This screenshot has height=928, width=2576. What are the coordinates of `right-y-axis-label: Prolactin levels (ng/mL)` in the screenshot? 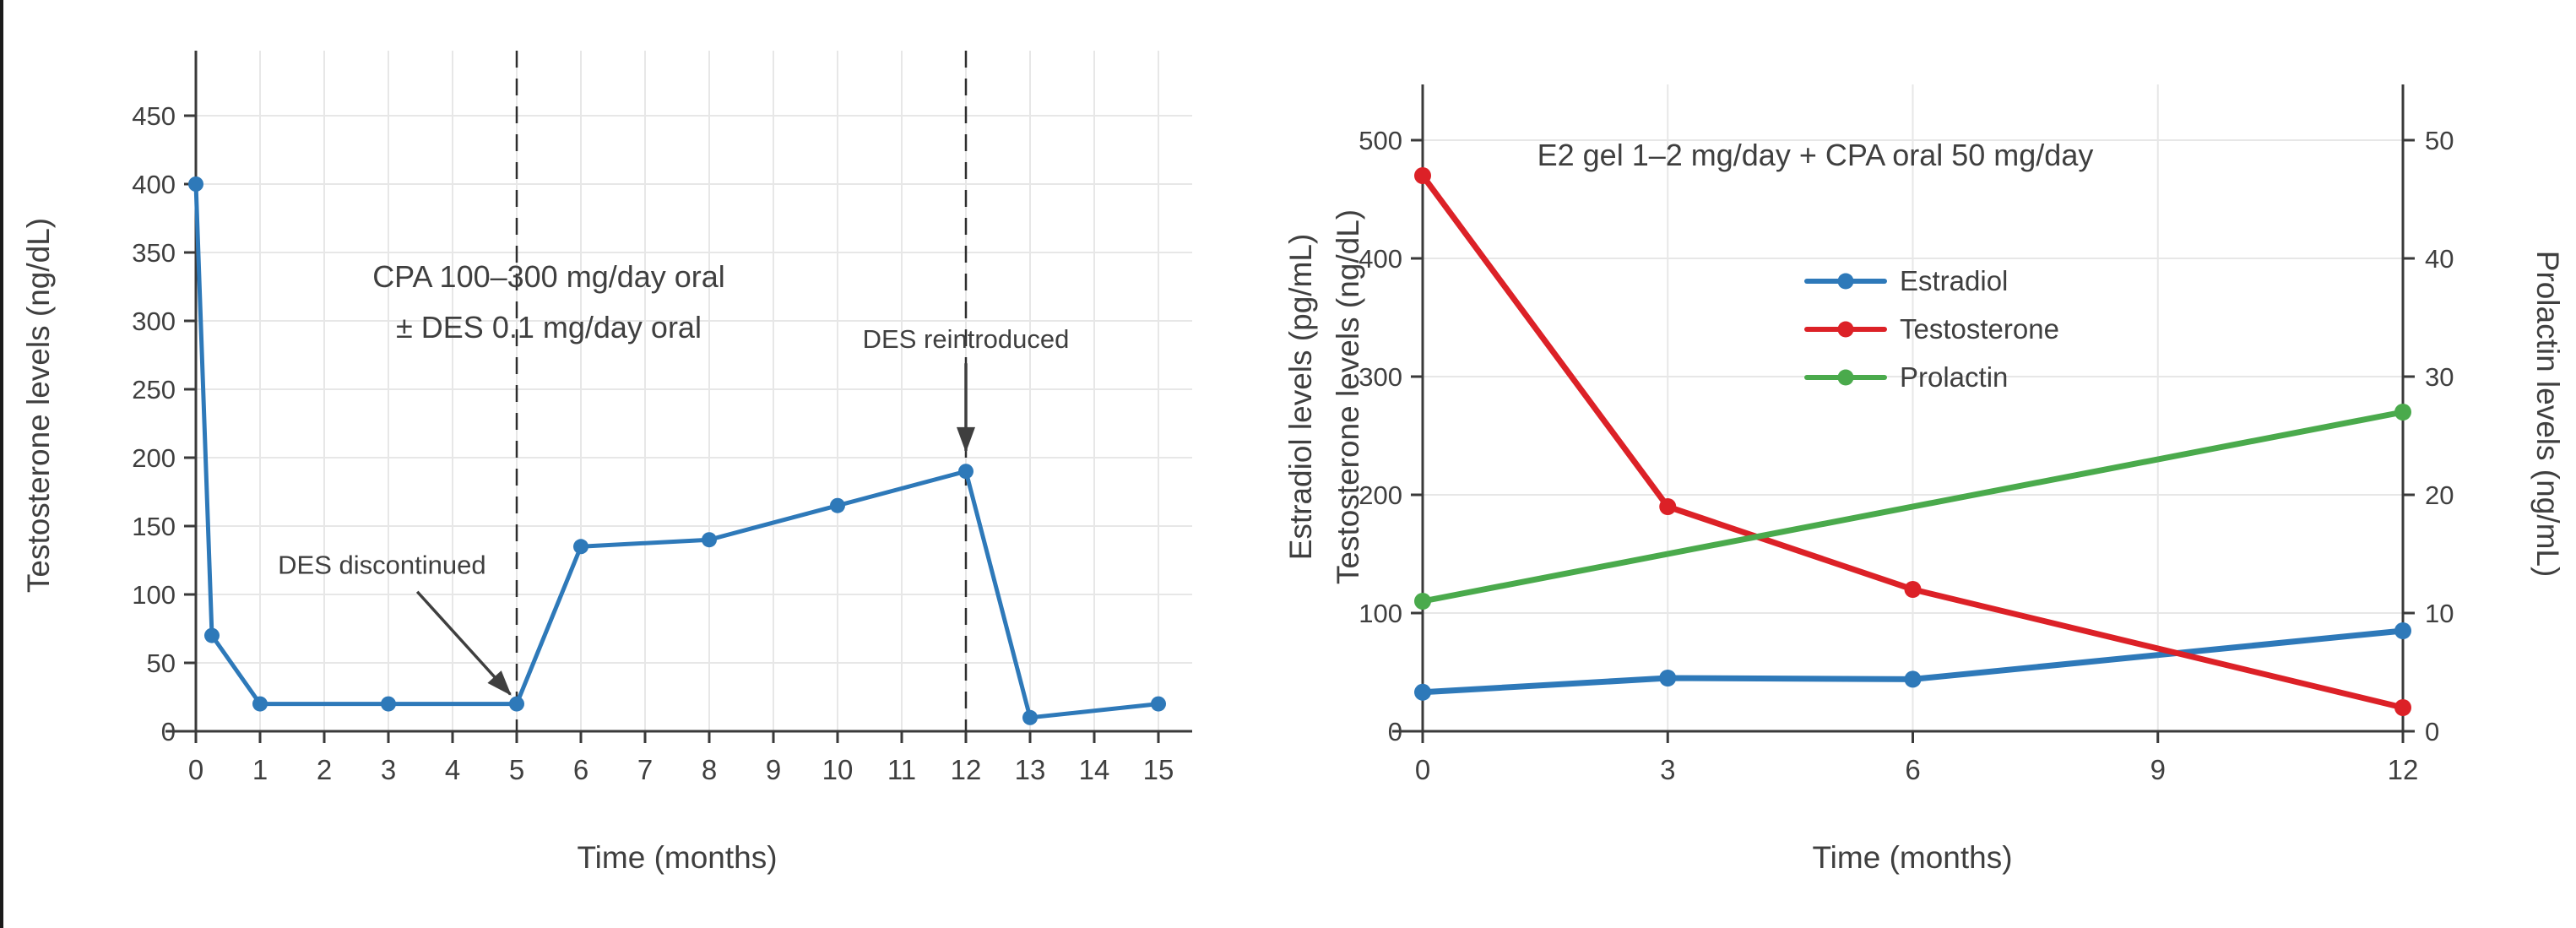 It's located at (2548, 414).